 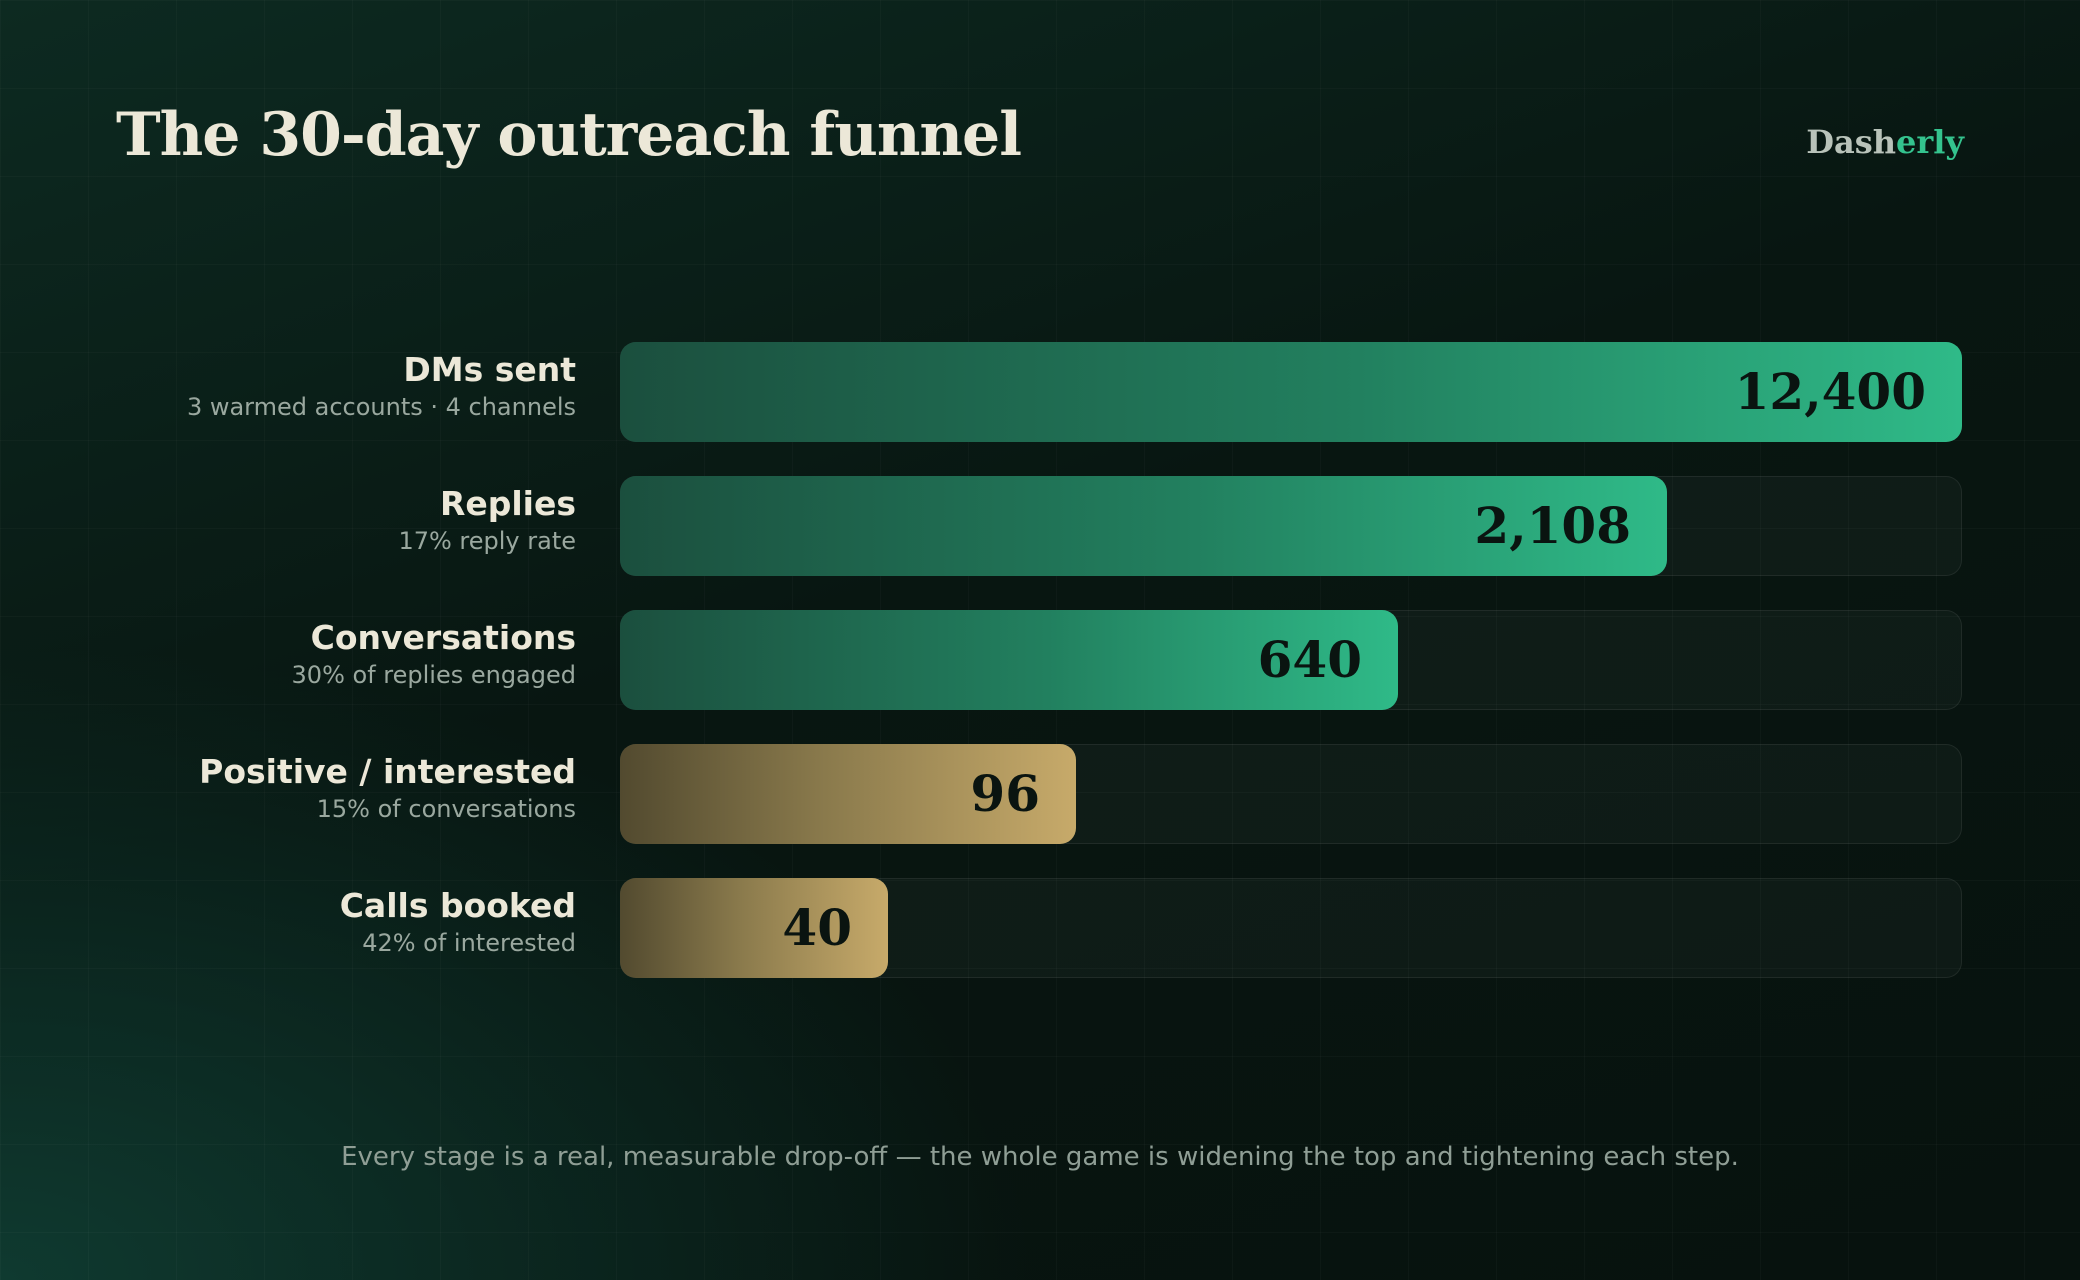 I want to click on brand-logo-part1: Dash, so click(x=1851, y=142).